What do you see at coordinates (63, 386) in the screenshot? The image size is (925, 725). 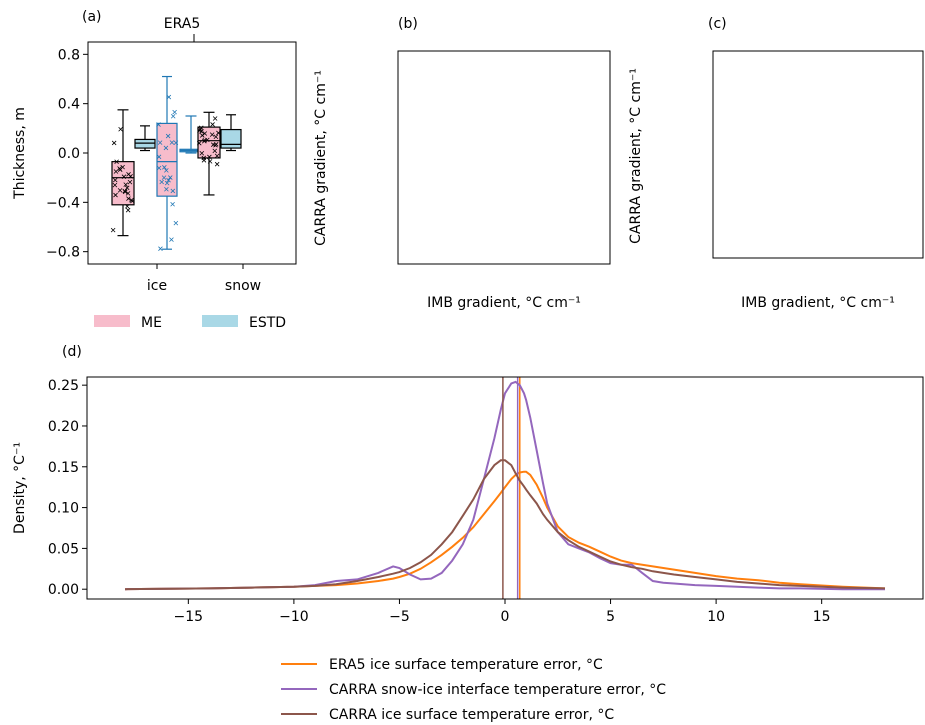 I see `panel-d-ytick-label: 0.25` at bounding box center [63, 386].